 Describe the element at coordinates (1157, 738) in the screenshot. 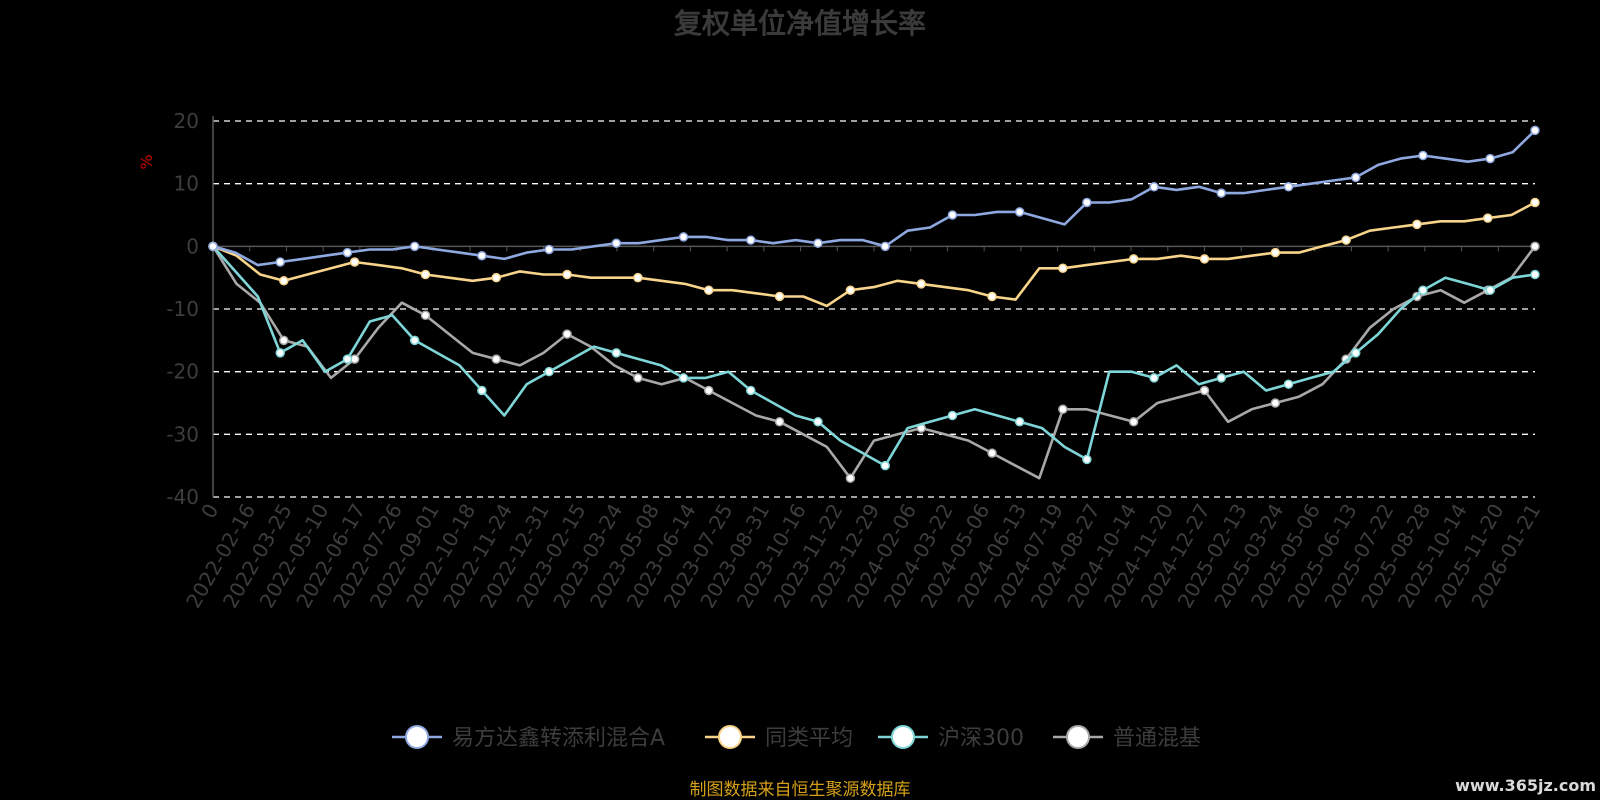

I see `legend-label: 普通混基` at that location.